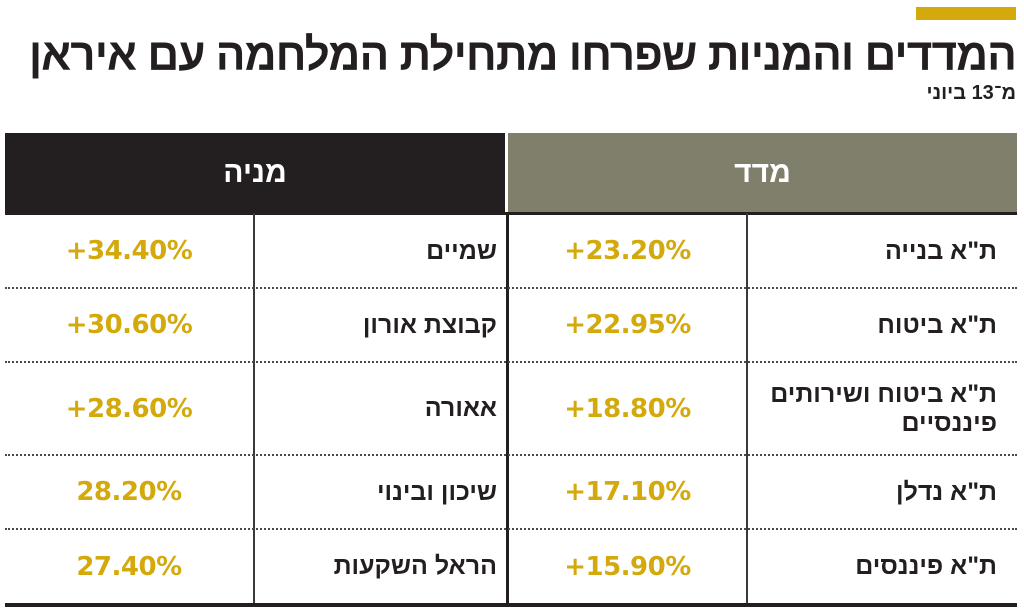 The height and width of the screenshot is (611, 1024). What do you see at coordinates (946, 491) in the screenshot?
I see `index-name: ת"א נדלן` at bounding box center [946, 491].